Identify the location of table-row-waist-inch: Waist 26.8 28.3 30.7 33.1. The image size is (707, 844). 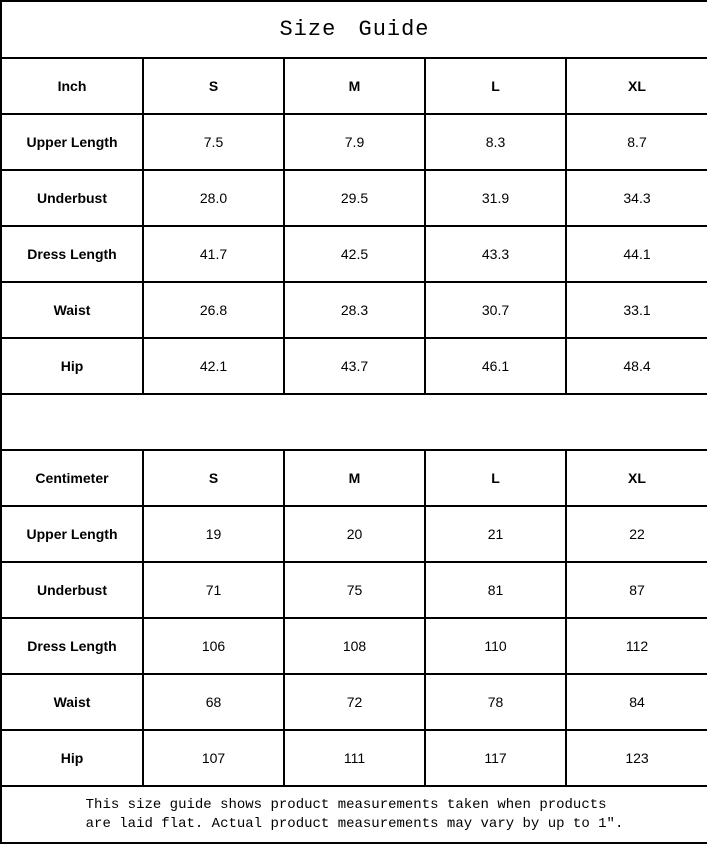
(353, 310).